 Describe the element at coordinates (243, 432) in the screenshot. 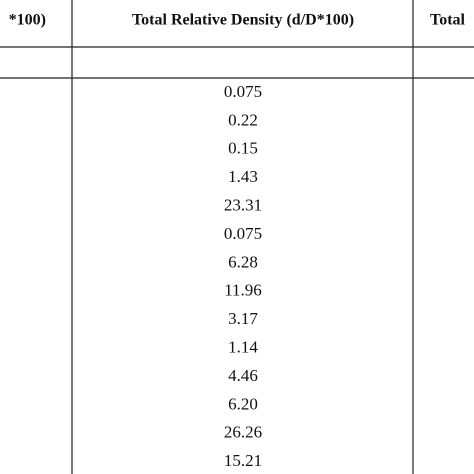

I see `table-cell: 26.26` at that location.